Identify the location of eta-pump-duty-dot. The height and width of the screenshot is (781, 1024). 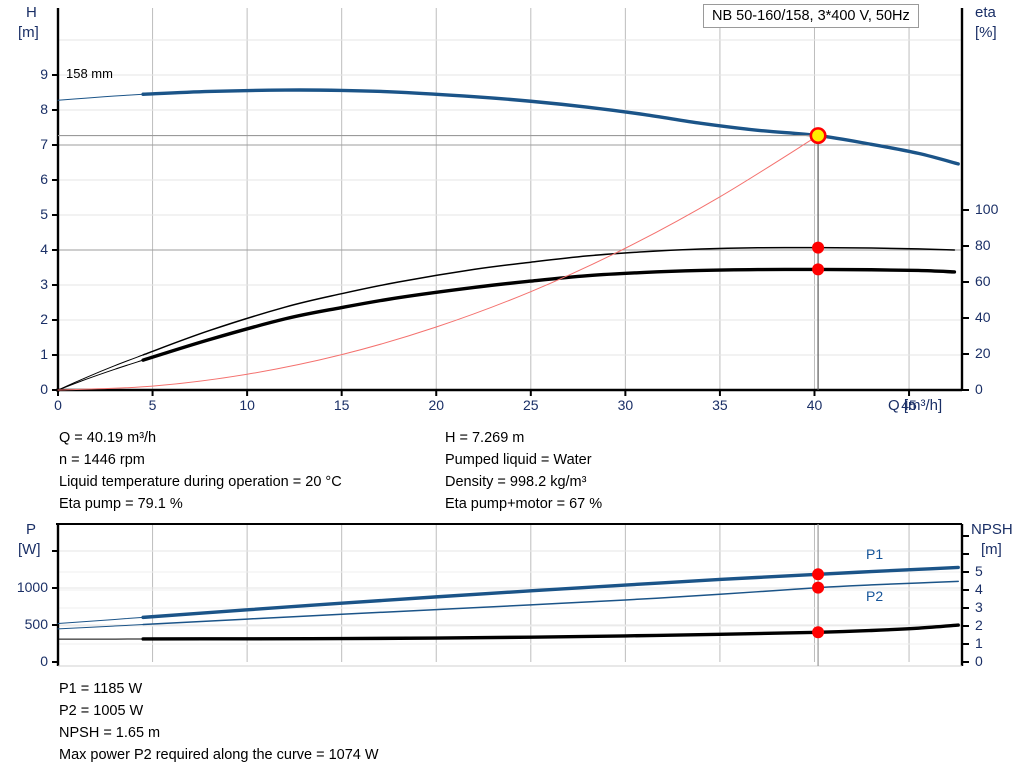
(818, 247).